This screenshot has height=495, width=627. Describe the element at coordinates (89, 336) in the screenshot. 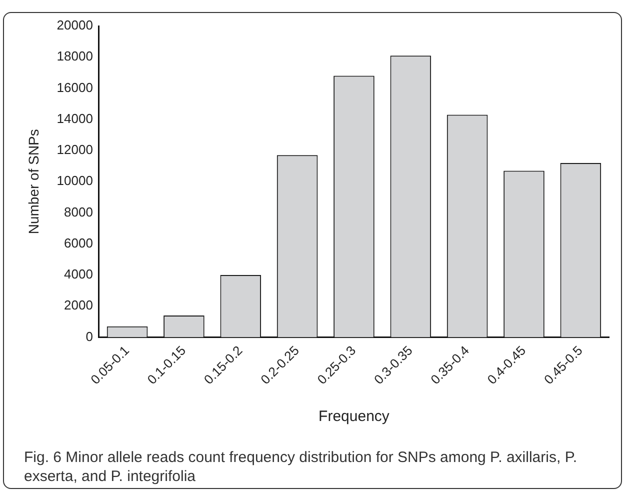

I see `y-tick-label: 0` at that location.